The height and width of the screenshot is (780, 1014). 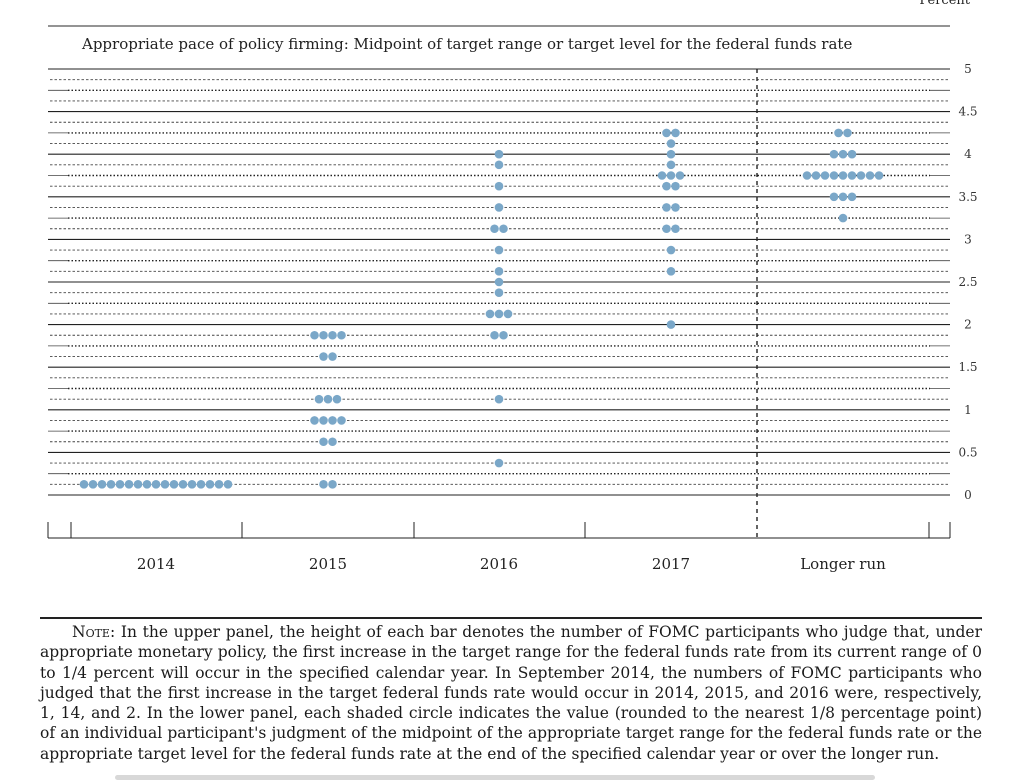 I want to click on y-tick-label: 3, so click(x=968, y=239).